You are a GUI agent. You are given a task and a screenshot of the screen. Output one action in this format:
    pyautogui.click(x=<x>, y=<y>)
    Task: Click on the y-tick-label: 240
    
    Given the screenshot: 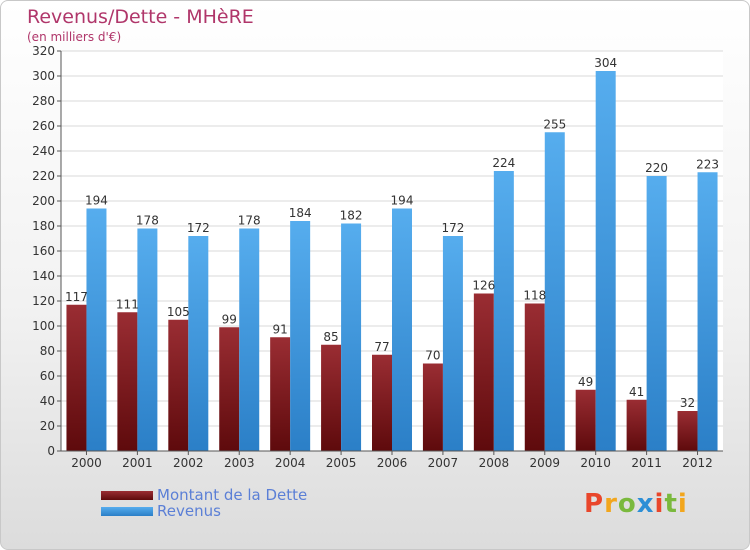 What is the action you would take?
    pyautogui.click(x=43, y=151)
    